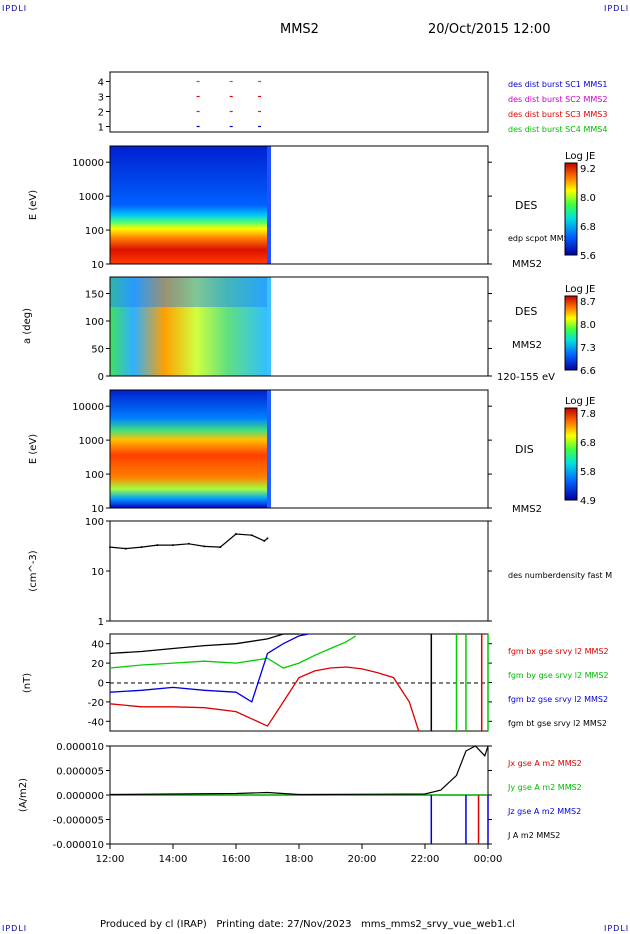 Image resolution: width=630 pixels, height=934 pixels. I want to click on time-tick-label-5: 22:00, so click(425, 859).